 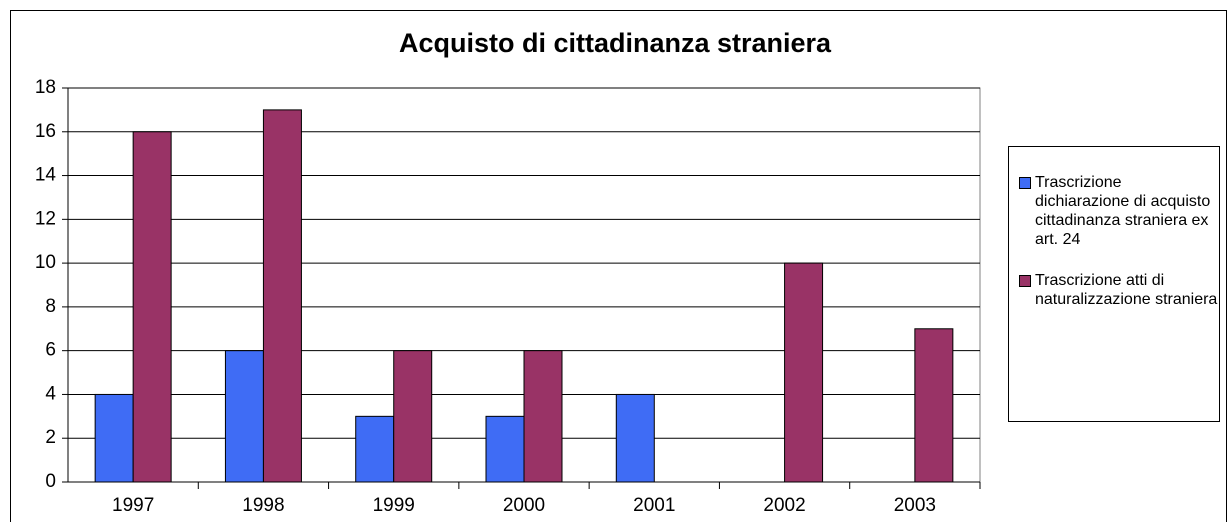 What do you see at coordinates (46, 175) in the screenshot?
I see `y-tick-label: 14` at bounding box center [46, 175].